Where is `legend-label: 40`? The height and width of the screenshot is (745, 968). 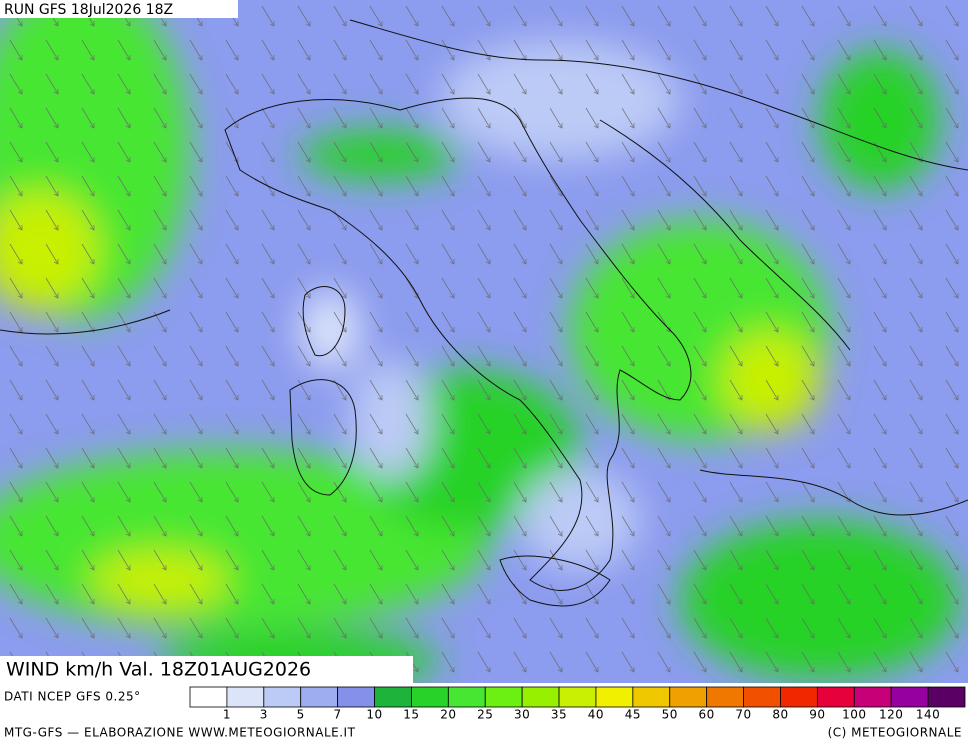 legend-label: 40 is located at coordinates (596, 715).